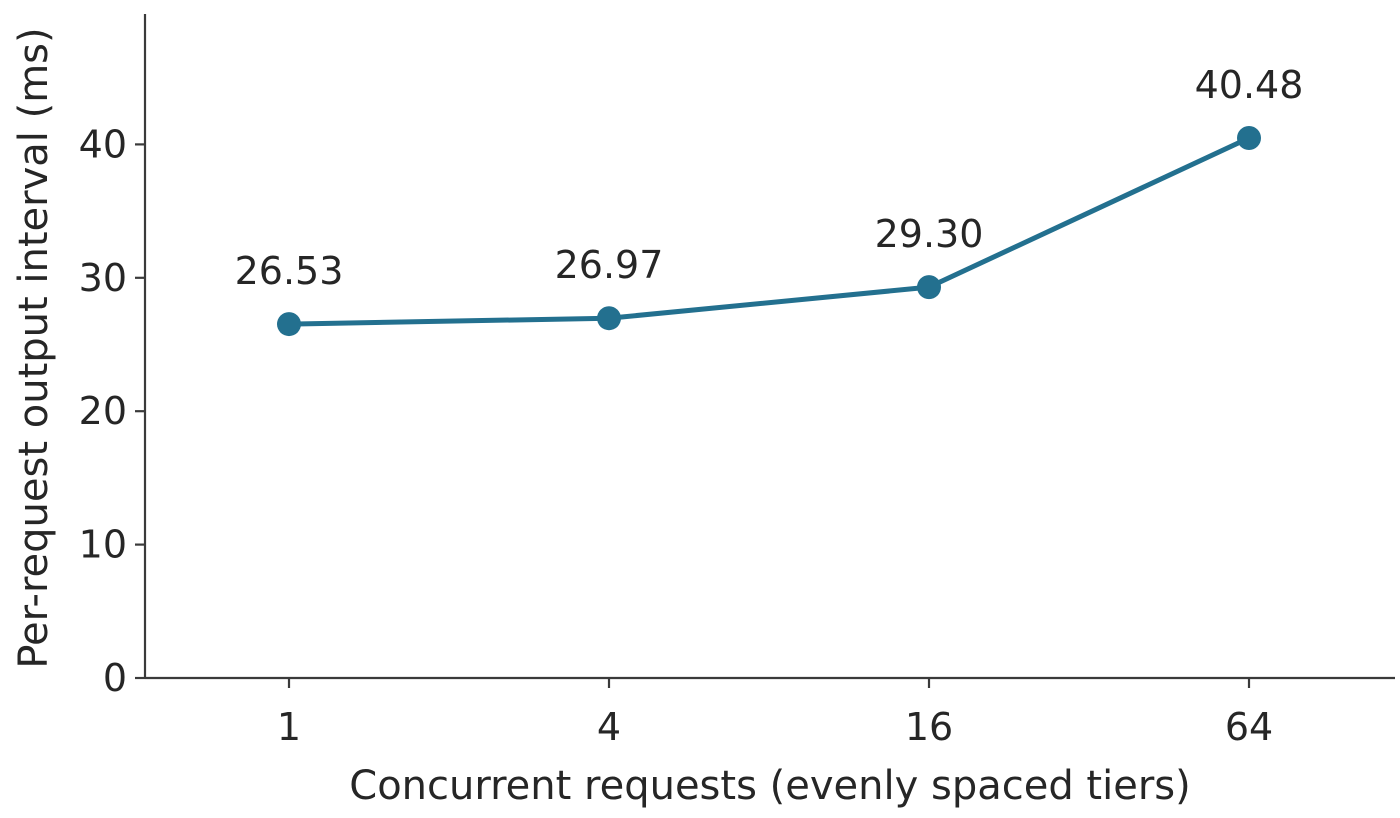  I want to click on data-label: 29.30, so click(929, 234).